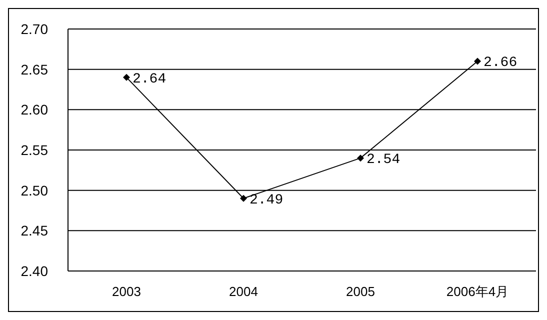 This screenshot has width=547, height=320. Describe the element at coordinates (34, 270) in the screenshot. I see `y-tick-label: 2.40` at that location.